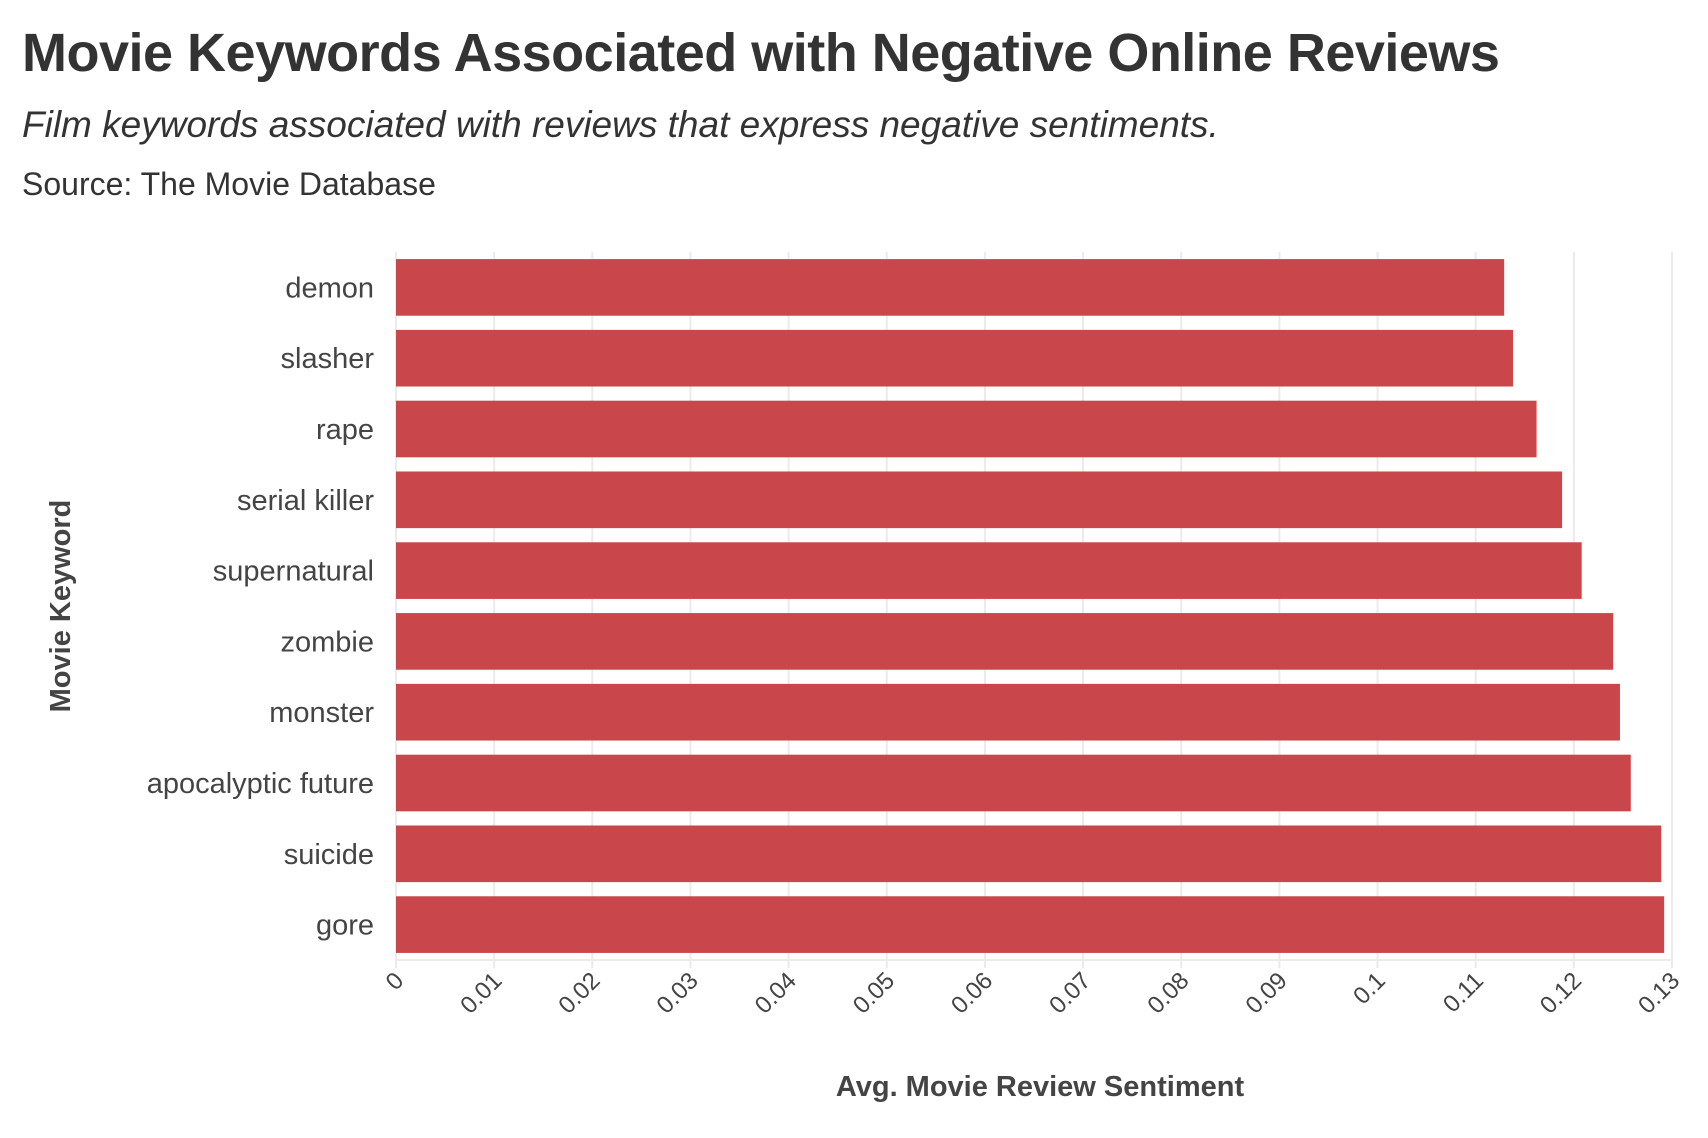  I want to click on category-label: suicide, so click(329, 855).